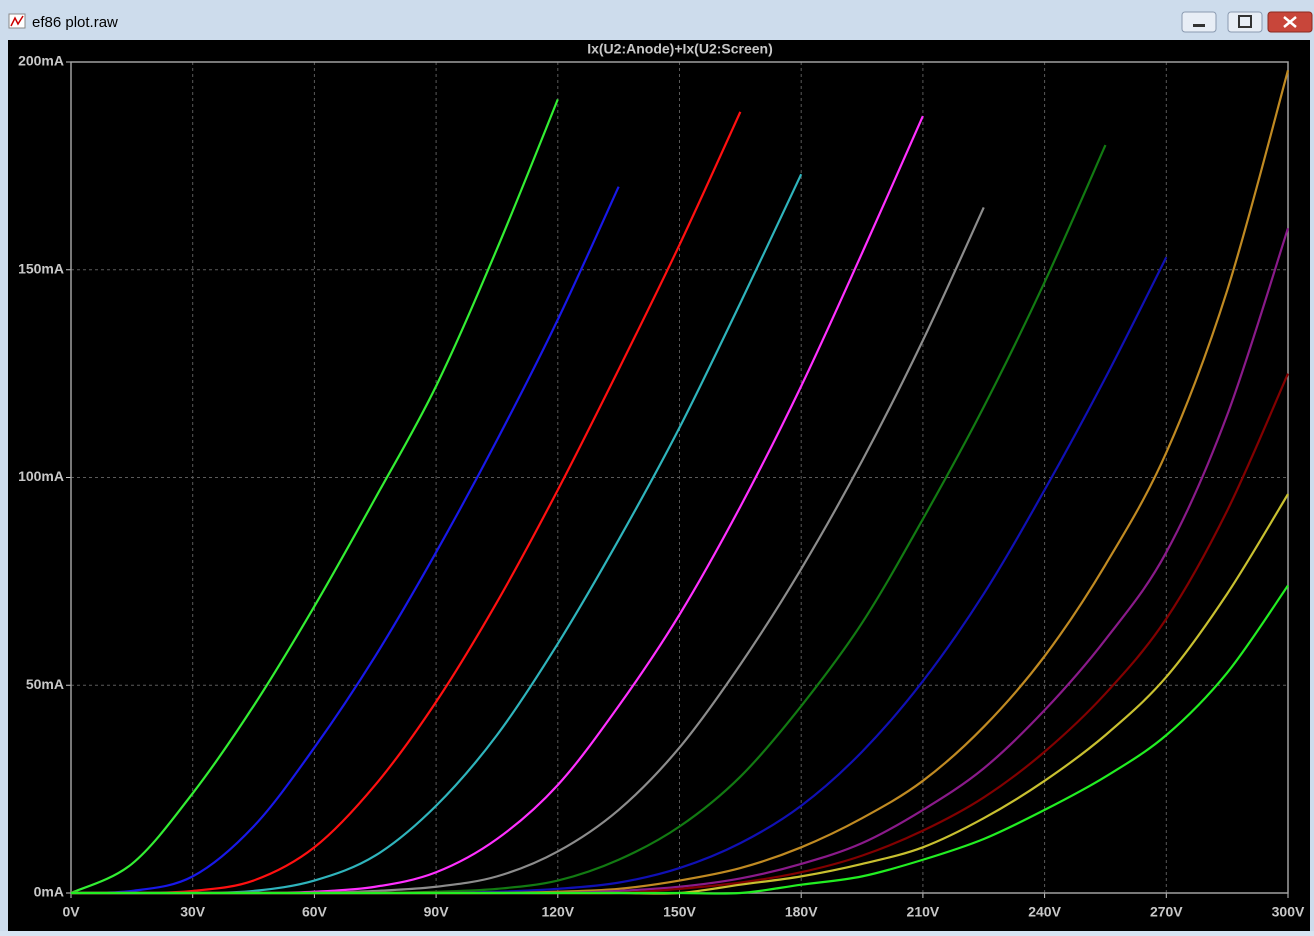 This screenshot has width=1314, height=936. What do you see at coordinates (923, 912) in the screenshot?
I see `x-tick-label: 210V` at bounding box center [923, 912].